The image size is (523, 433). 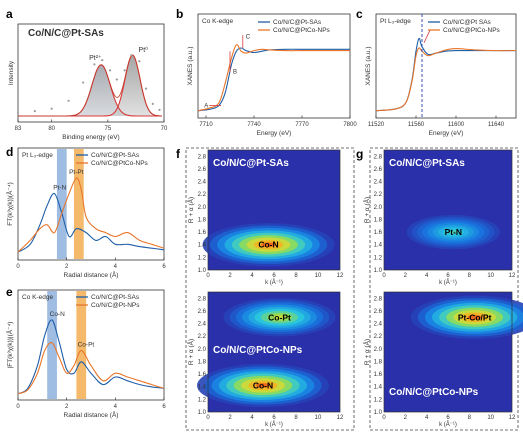 I want to click on panel-d-inset-title: Pt L₃-edge, so click(x=37, y=155).